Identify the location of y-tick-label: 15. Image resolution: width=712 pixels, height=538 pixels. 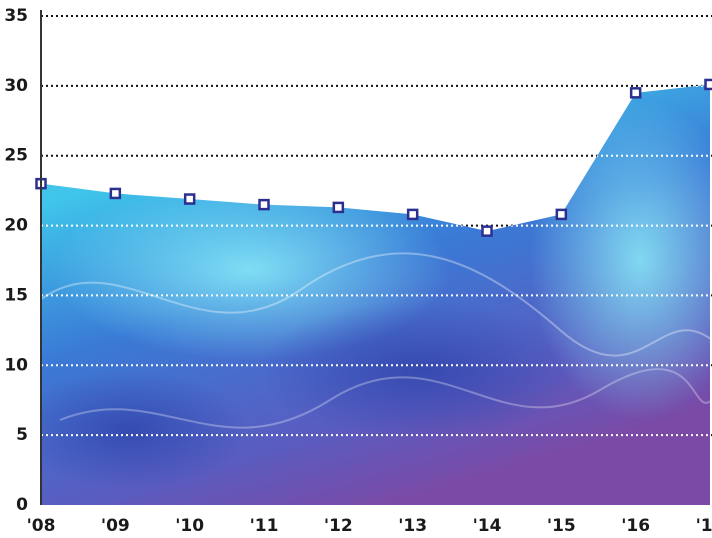
(16, 295).